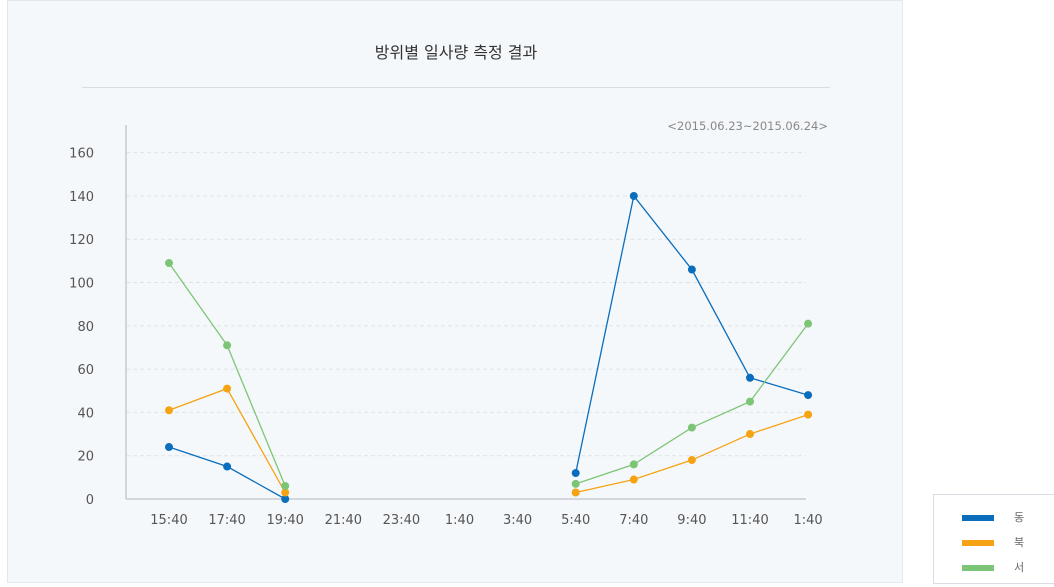 Image resolution: width=1054 pixels, height=587 pixels. I want to click on y-tick-label: 160, so click(81, 154).